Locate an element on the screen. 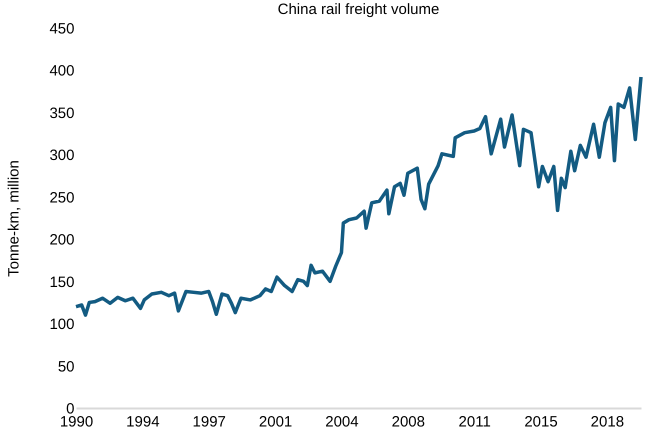  x-tick-label: 2004 is located at coordinates (342, 422).